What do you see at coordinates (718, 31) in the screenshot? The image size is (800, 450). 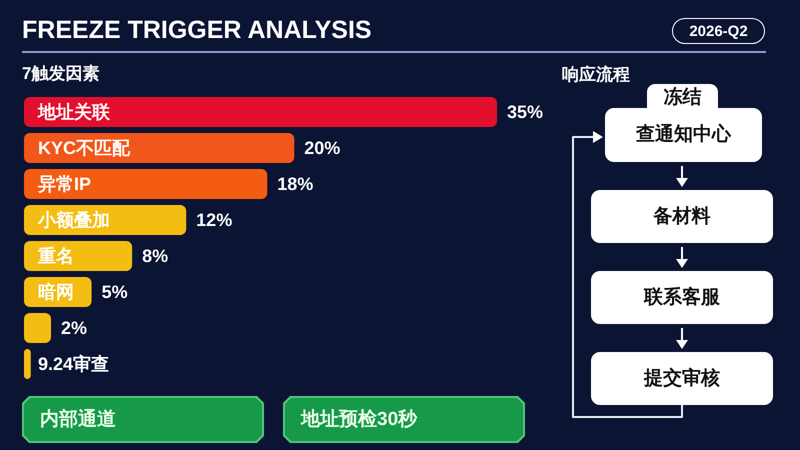 I see `badge-outline: 2026-Q2` at bounding box center [718, 31].